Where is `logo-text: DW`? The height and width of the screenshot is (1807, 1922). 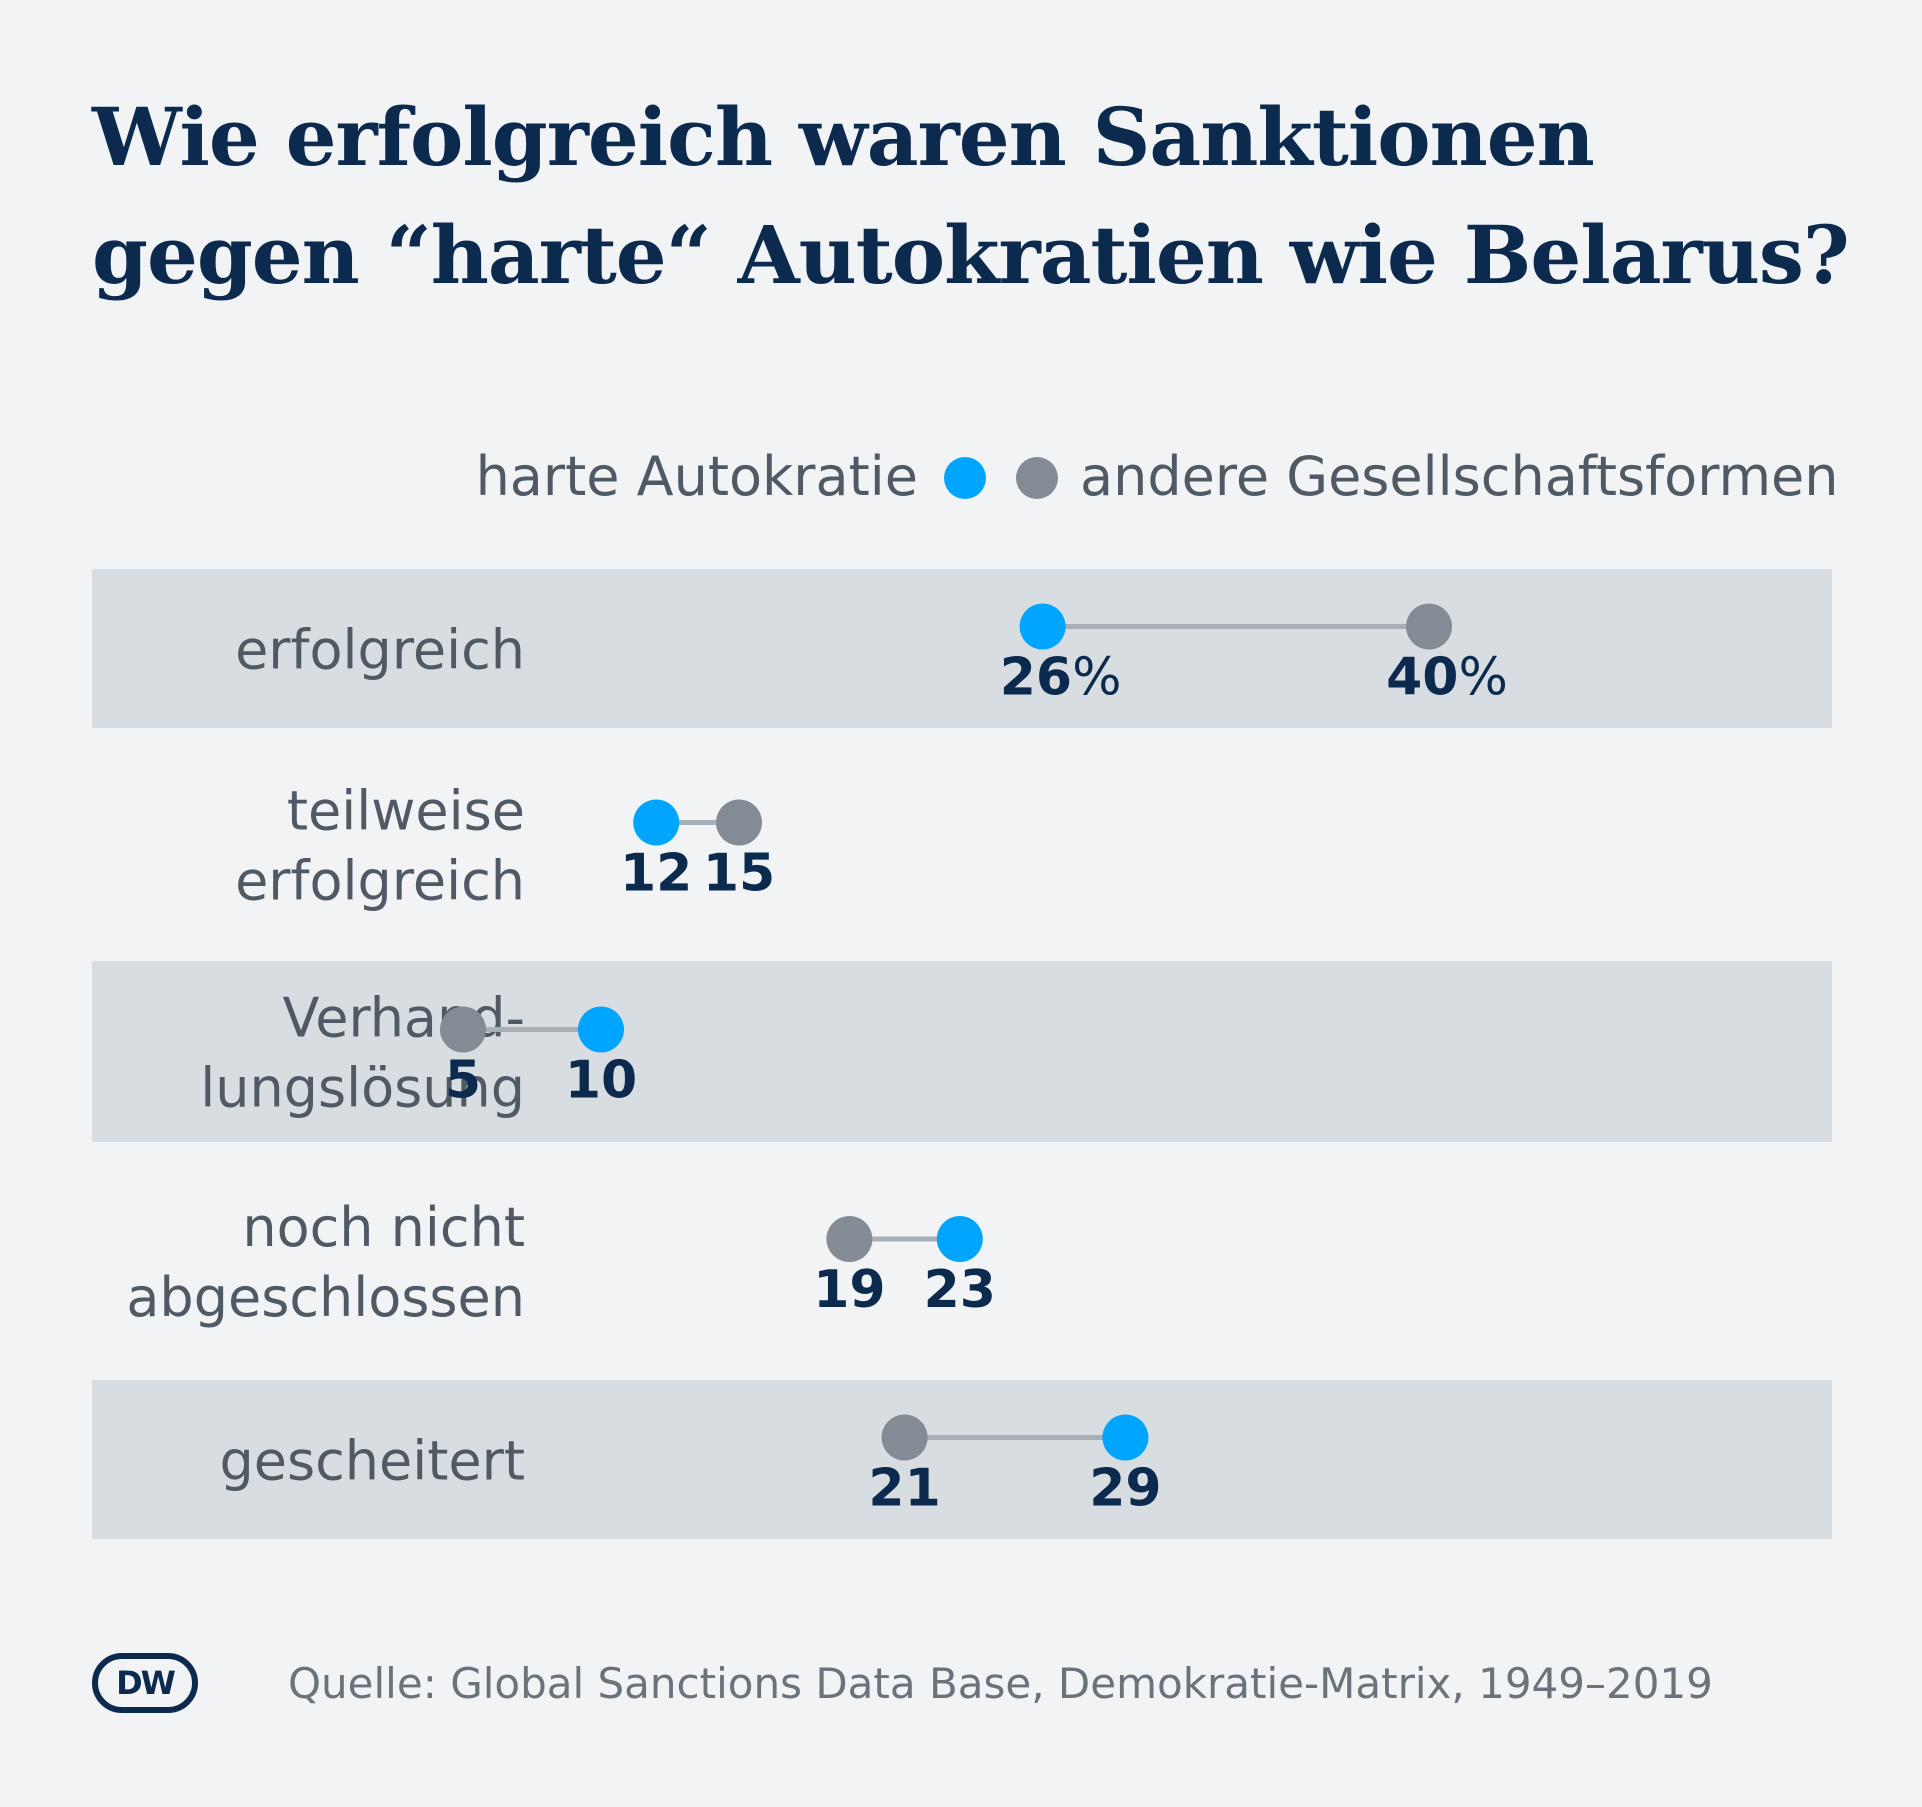 logo-text: DW is located at coordinates (146, 1683).